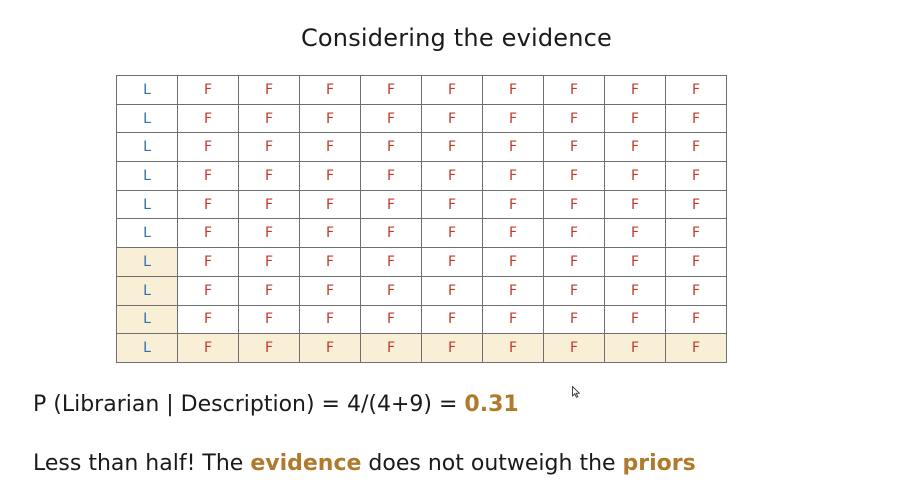  What do you see at coordinates (249, 404) in the screenshot?
I see `formula-text: P (Librarian | Description) = 4/(4+9) =` at bounding box center [249, 404].